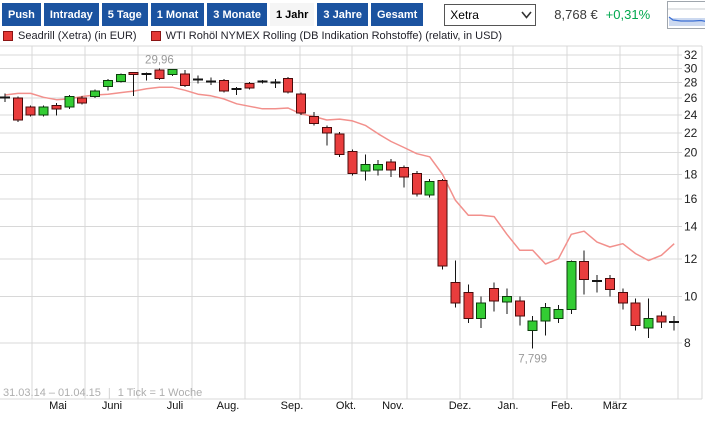  I want to click on date-range: 31.03.14 – 01.04.15, so click(52, 393).